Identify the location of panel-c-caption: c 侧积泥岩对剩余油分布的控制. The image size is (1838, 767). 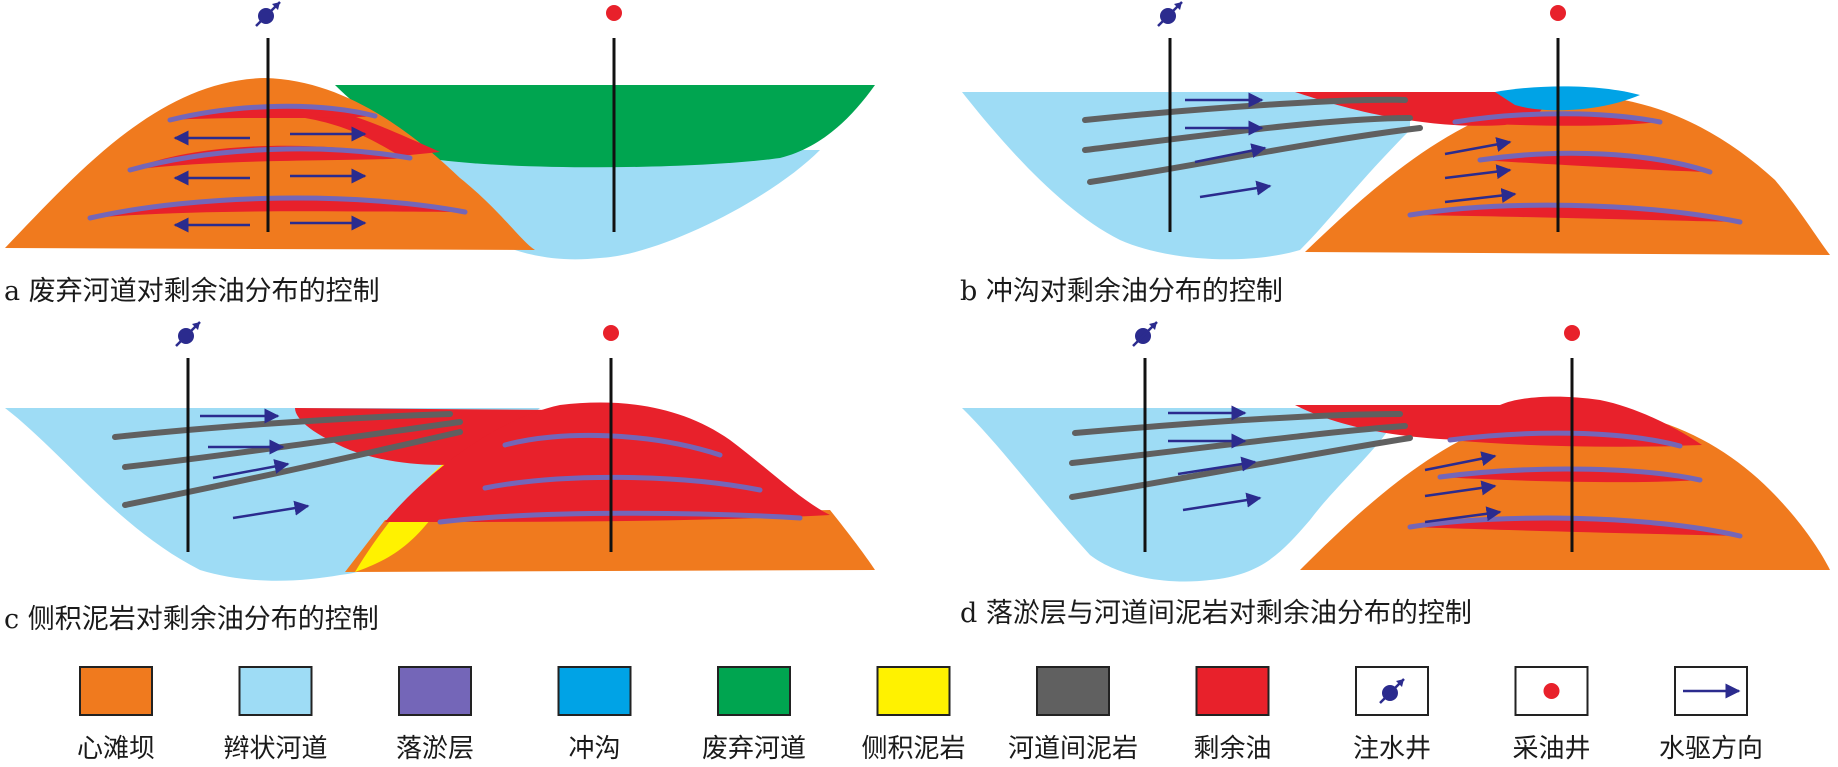
(191, 619).